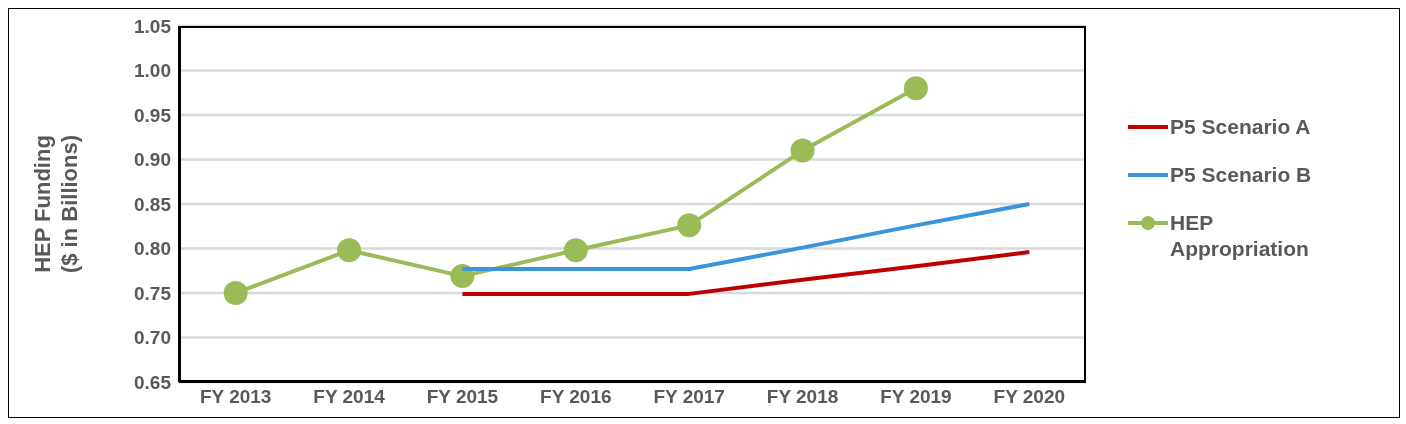  I want to click on x-tick-label: FY 2016, so click(576, 397).